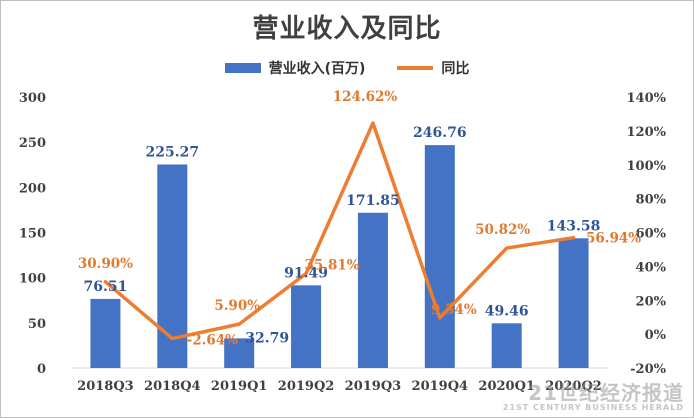 This screenshot has height=418, width=694. Describe the element at coordinates (415, 68) in the screenshot. I see `legend-swatch-line` at that location.